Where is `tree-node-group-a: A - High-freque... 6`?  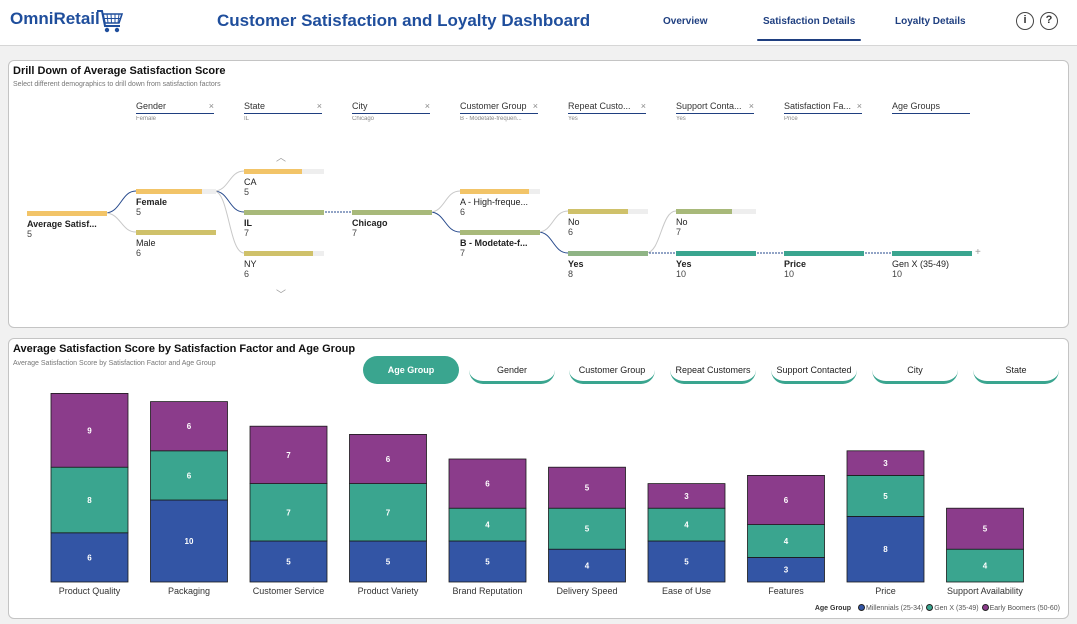 tree-node-group-a: A - High-freque... 6 is located at coordinates (500, 203).